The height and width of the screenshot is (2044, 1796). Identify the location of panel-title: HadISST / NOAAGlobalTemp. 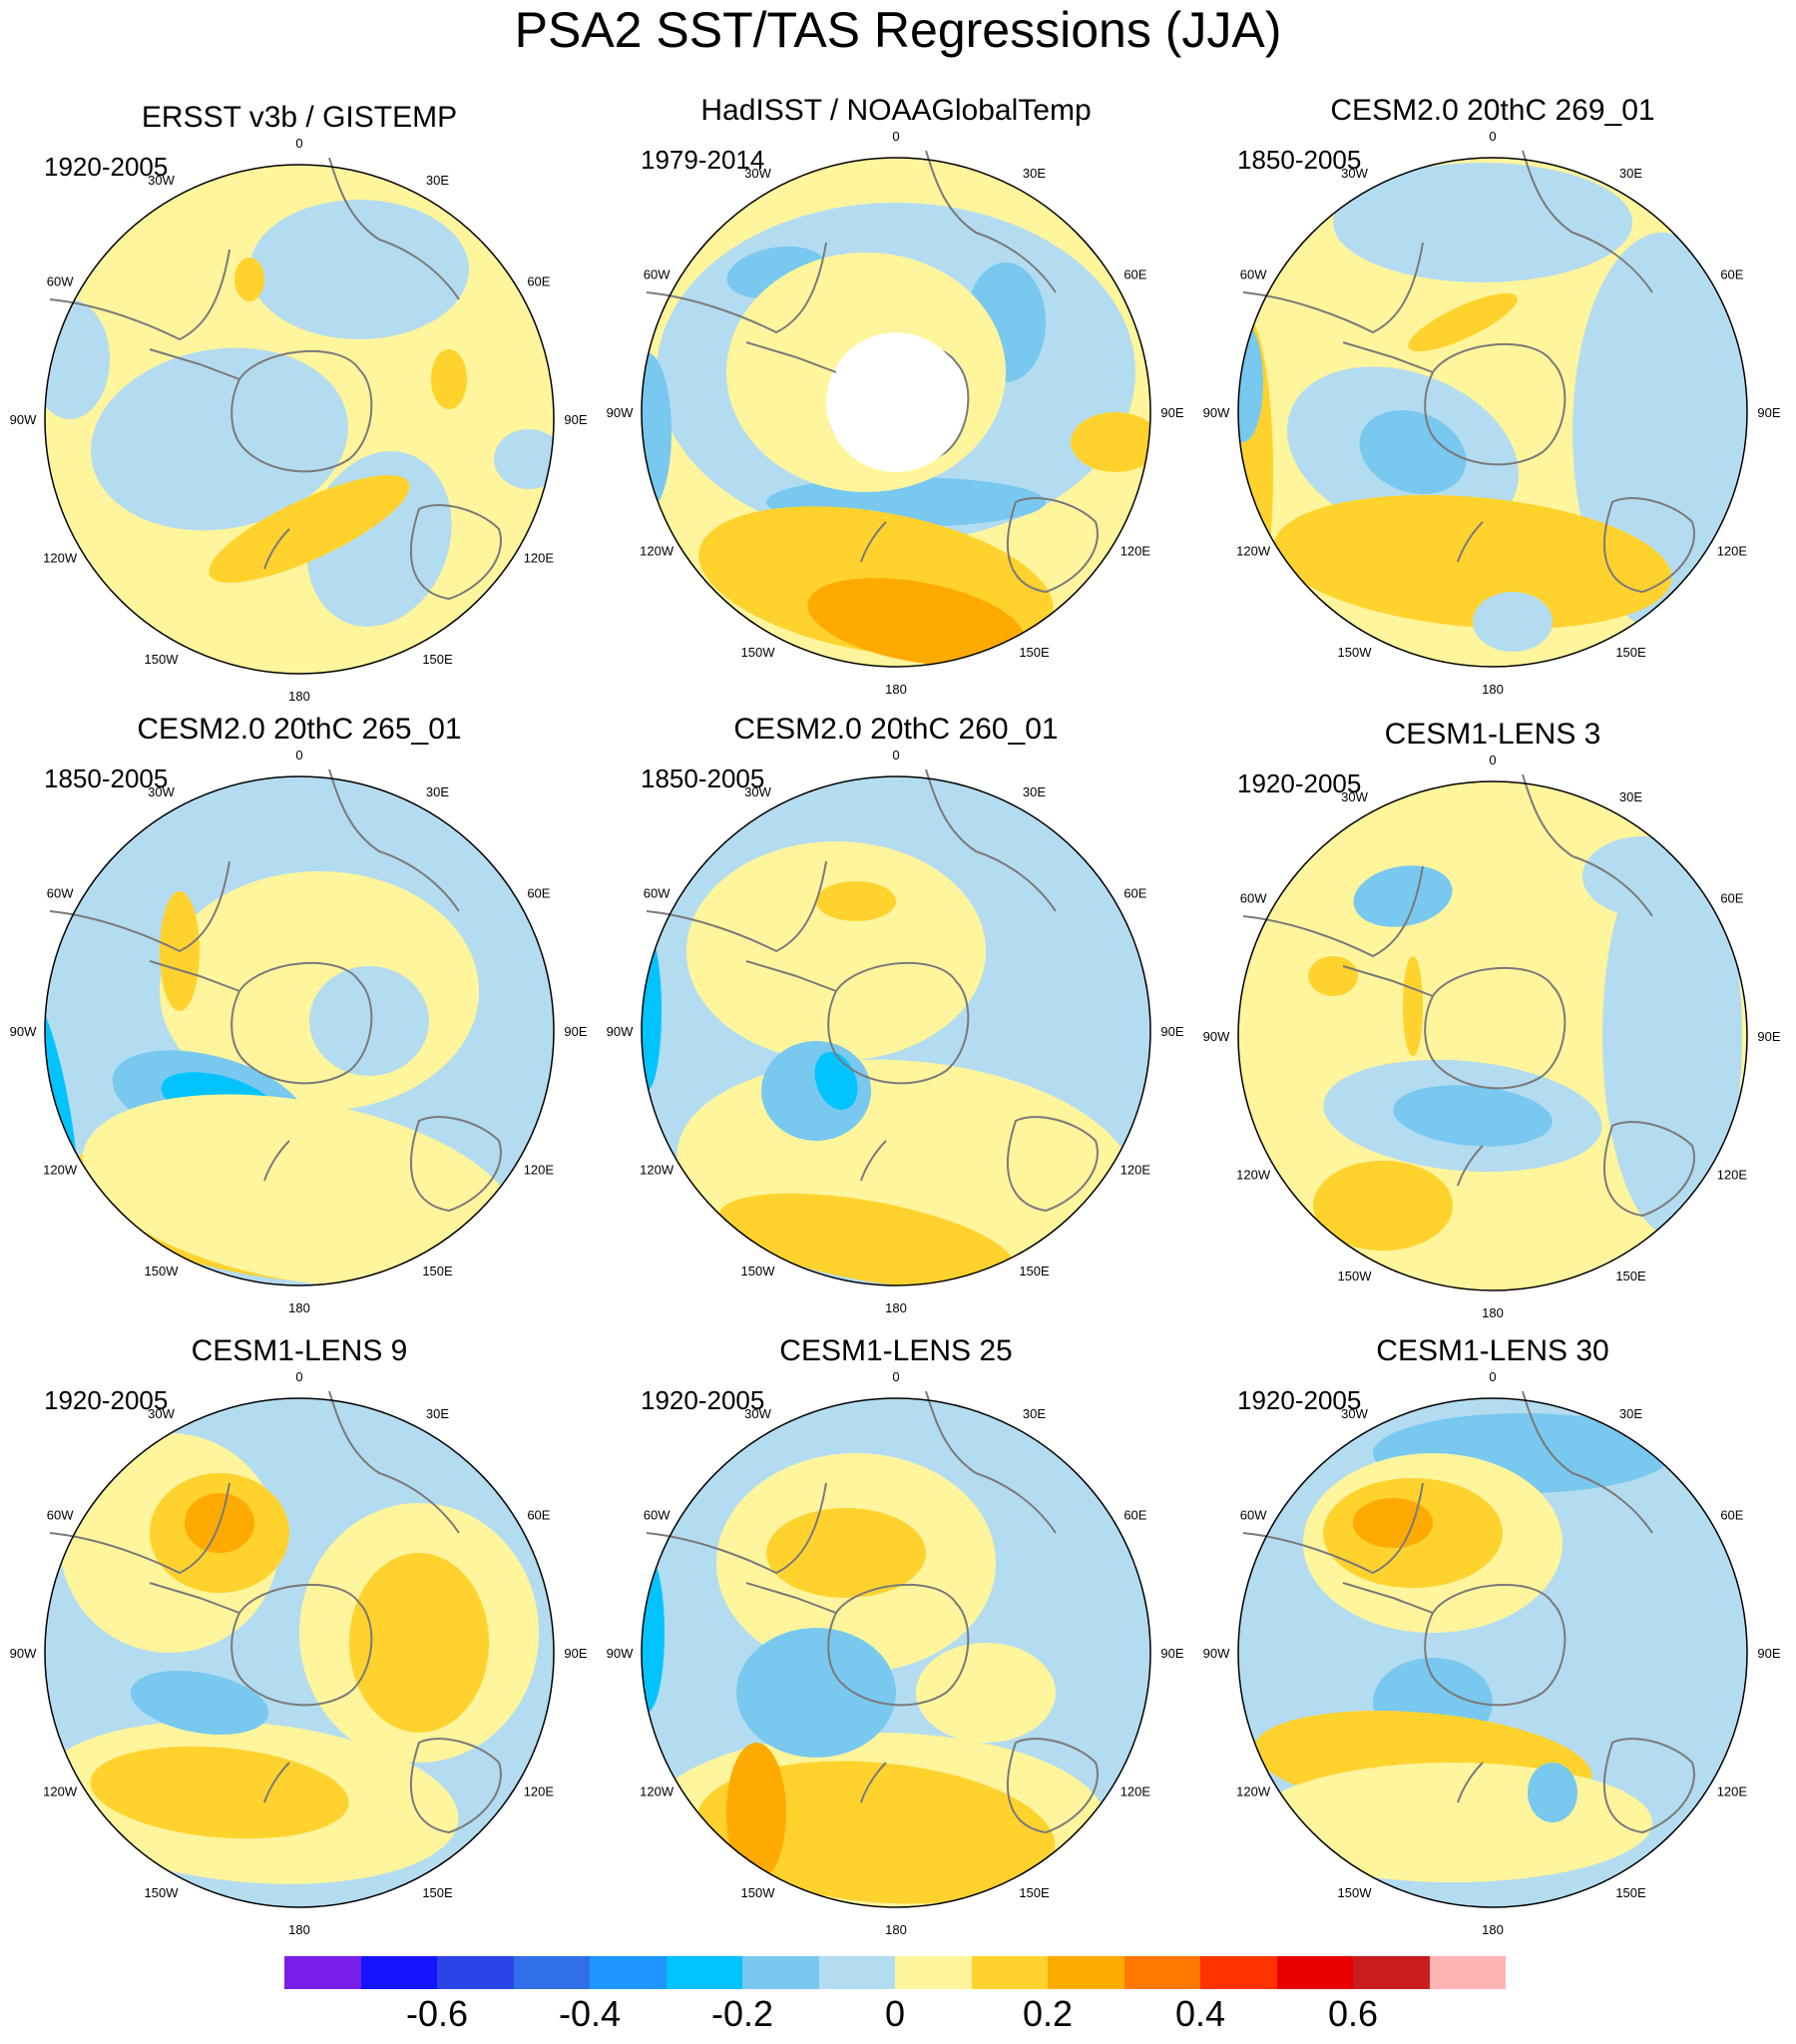
(896, 110).